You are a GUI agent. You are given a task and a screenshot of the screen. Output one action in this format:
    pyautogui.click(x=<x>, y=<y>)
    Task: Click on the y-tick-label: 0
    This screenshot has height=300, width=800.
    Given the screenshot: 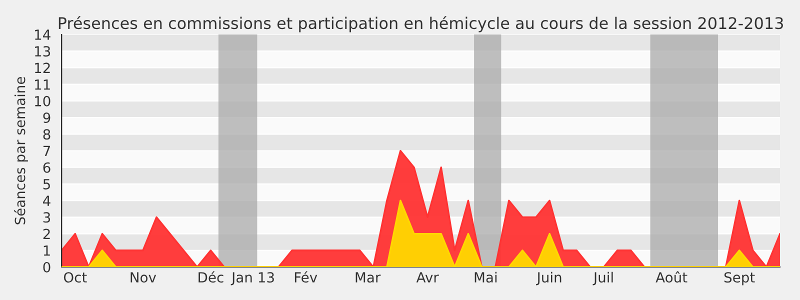 What is the action you would take?
    pyautogui.click(x=46, y=267)
    